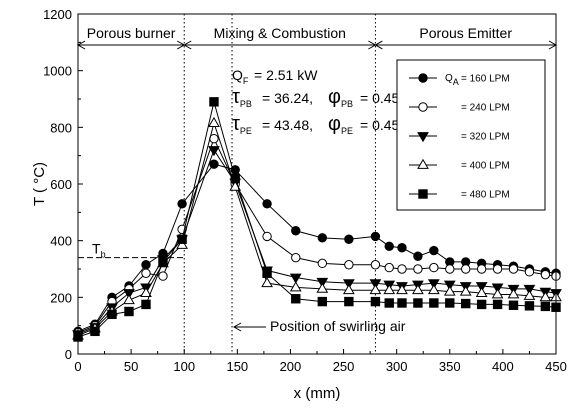 The image size is (574, 410). Describe the element at coordinates (61, 127) in the screenshot. I see `y-tick-label: 800` at that location.